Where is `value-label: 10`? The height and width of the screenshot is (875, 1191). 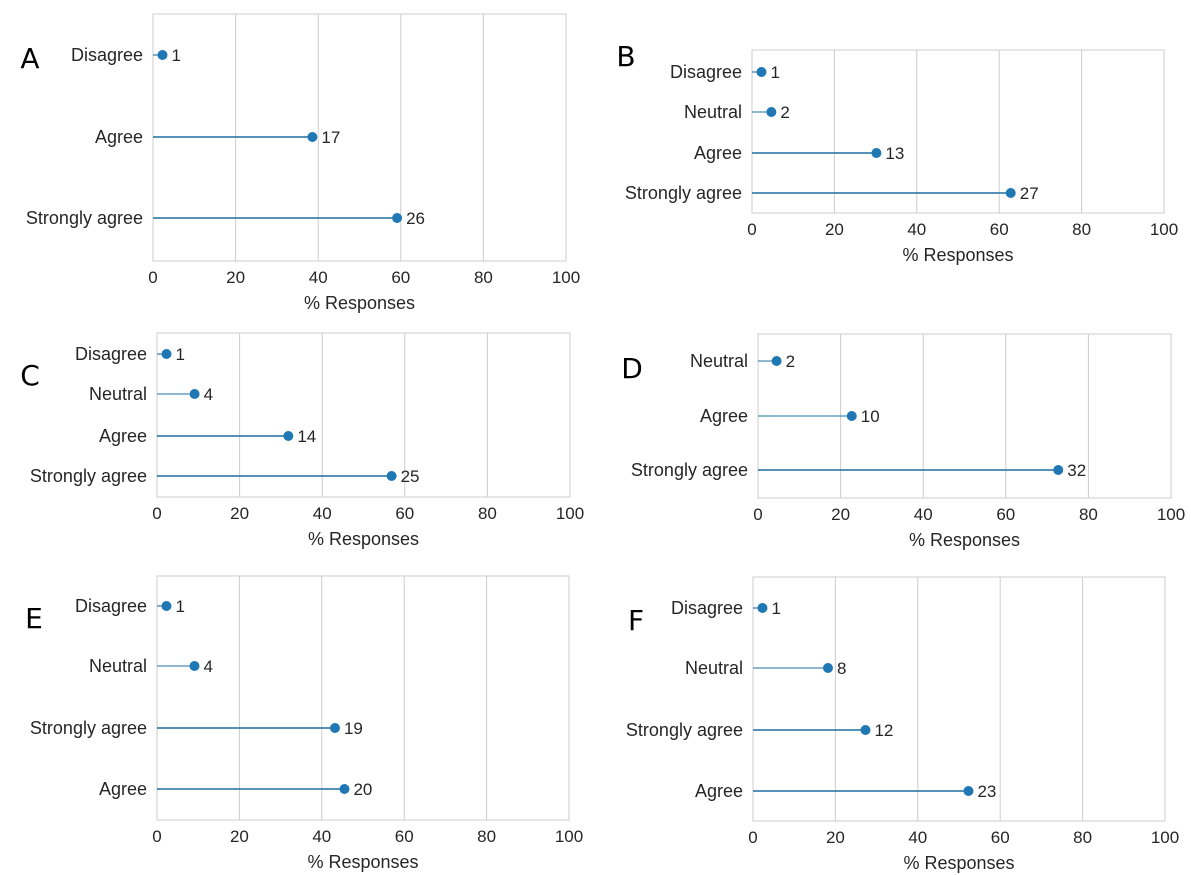 value-label: 10 is located at coordinates (870, 416).